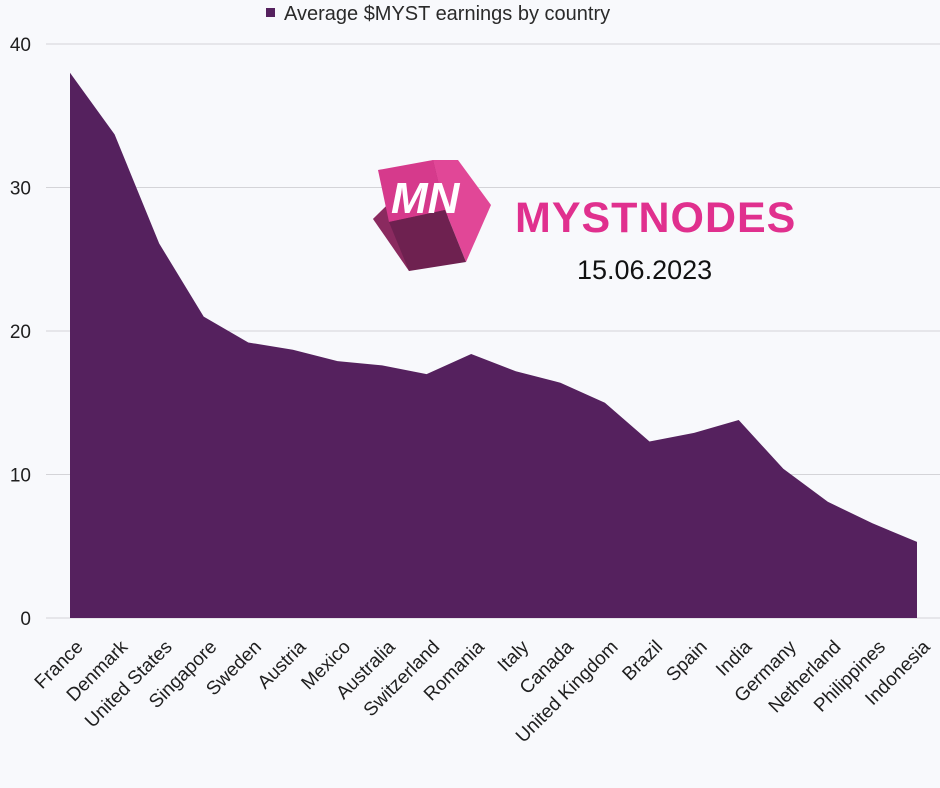 The width and height of the screenshot is (940, 788). What do you see at coordinates (20, 45) in the screenshot?
I see `y-tick-label: 40` at bounding box center [20, 45].